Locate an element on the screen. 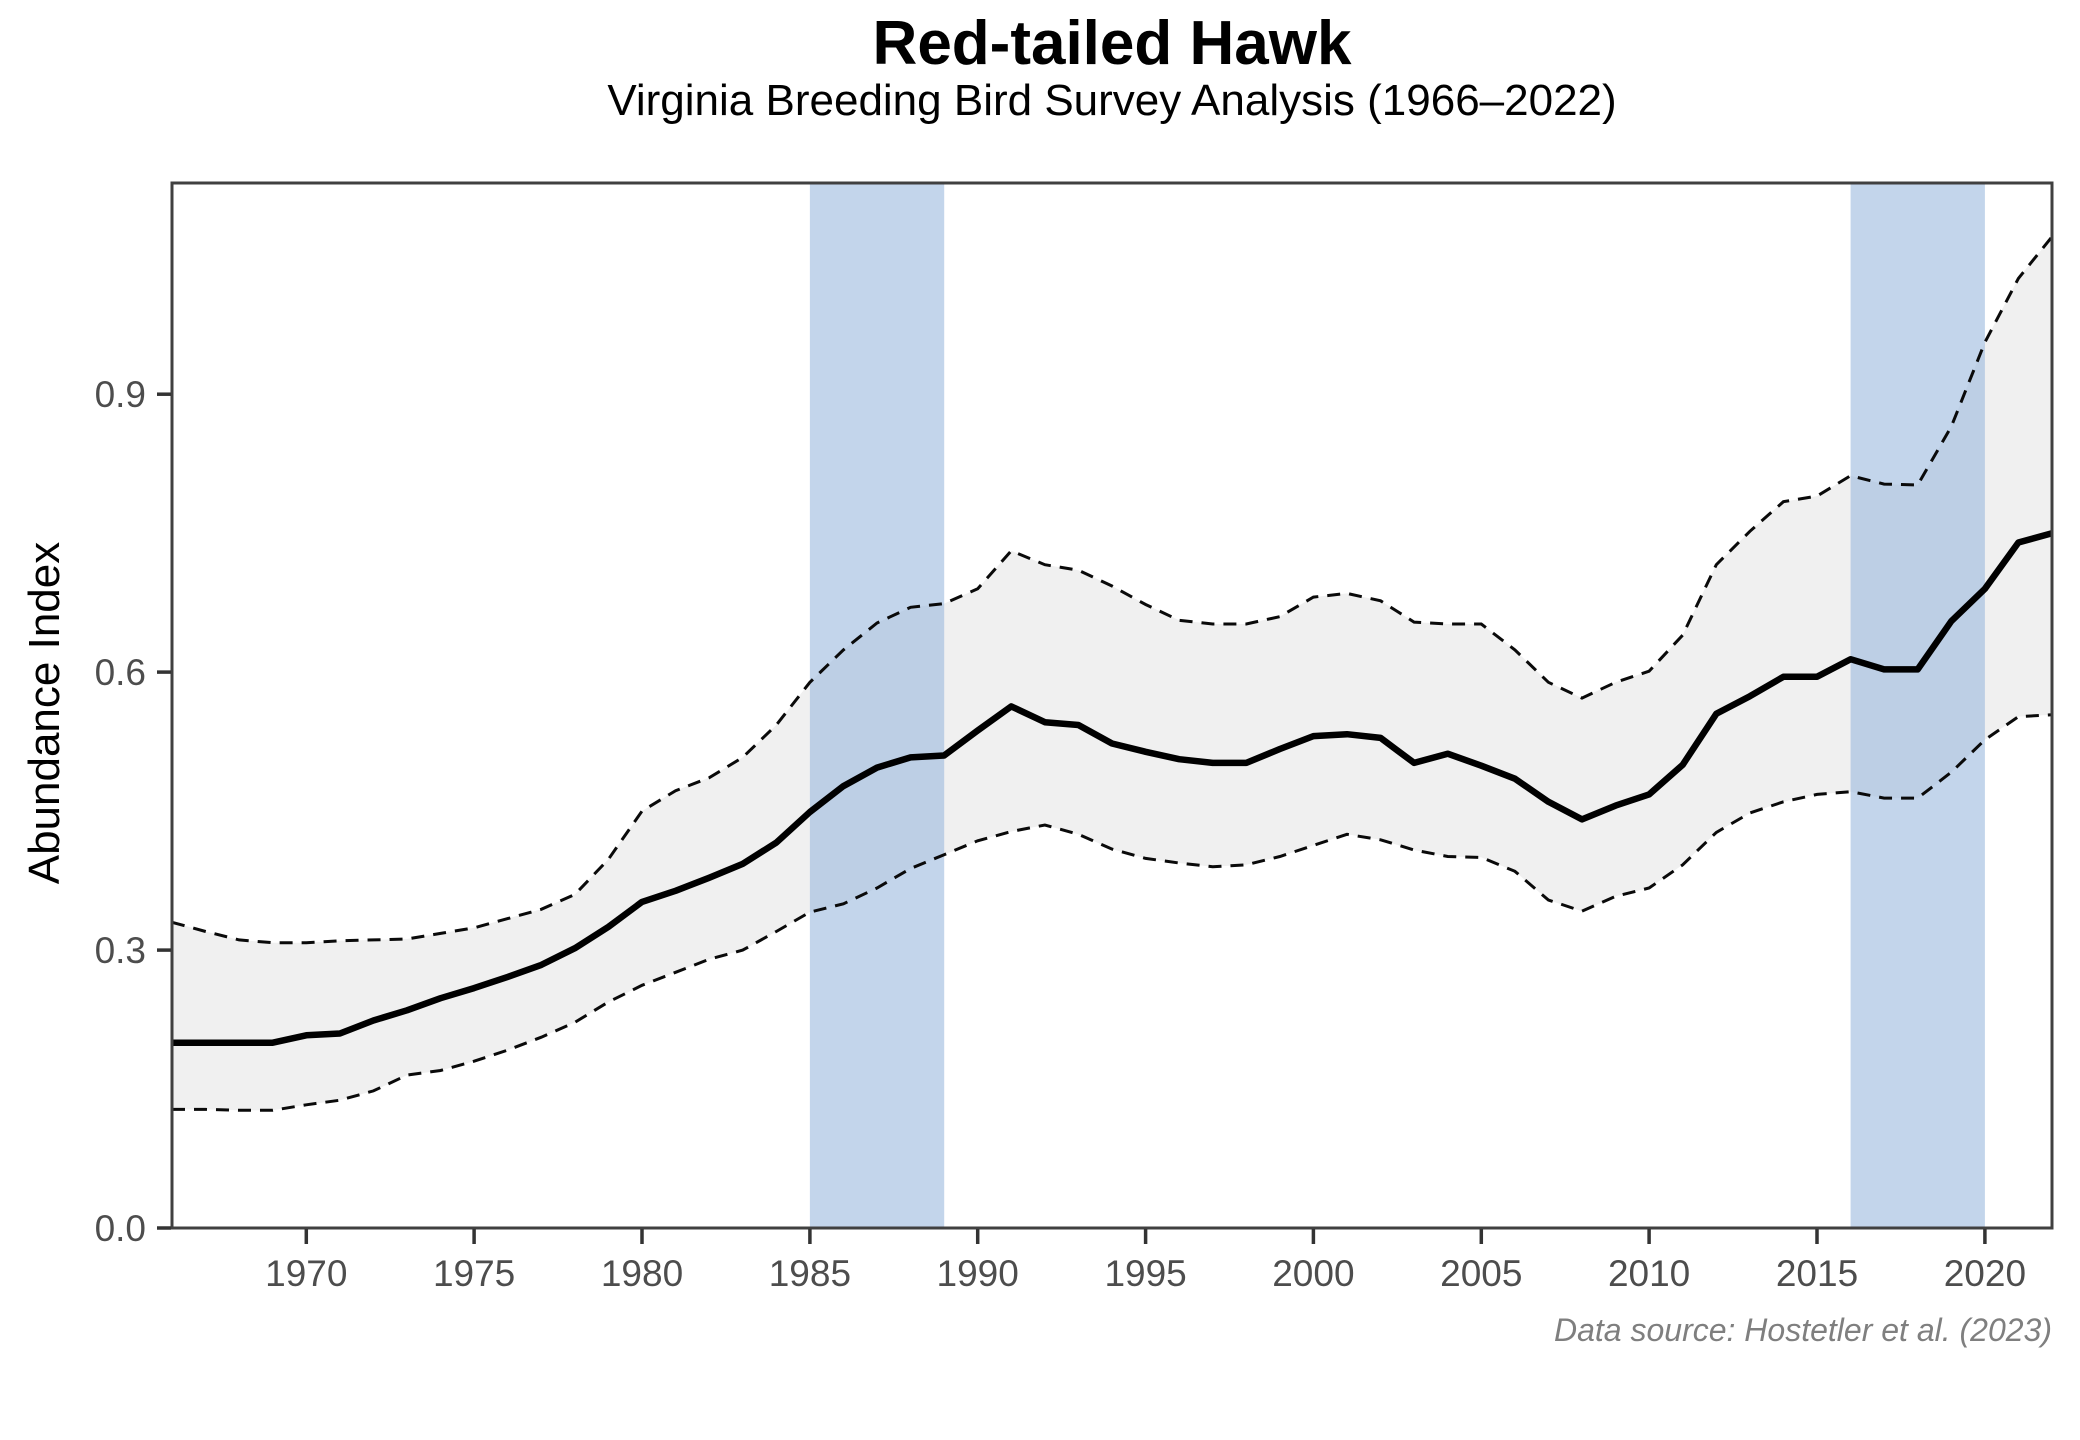  y-tick-label: 0.6 is located at coordinates (120, 672).